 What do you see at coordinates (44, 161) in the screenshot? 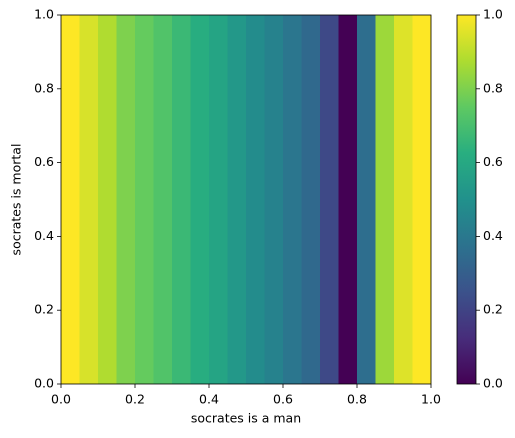
I see `y-tick-label: 0.6` at bounding box center [44, 161].